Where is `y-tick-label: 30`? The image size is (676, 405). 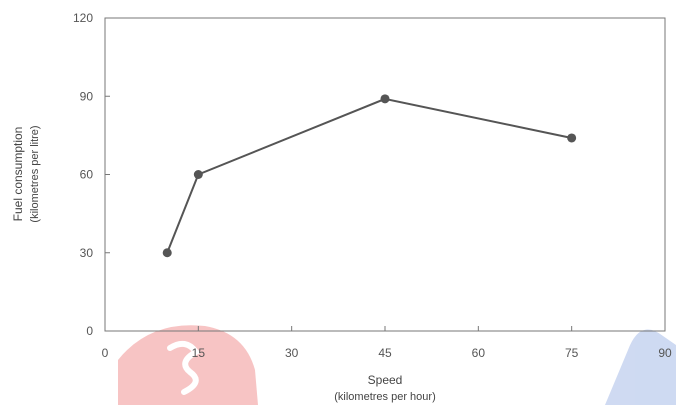
y-tick-label: 30 is located at coordinates (87, 253).